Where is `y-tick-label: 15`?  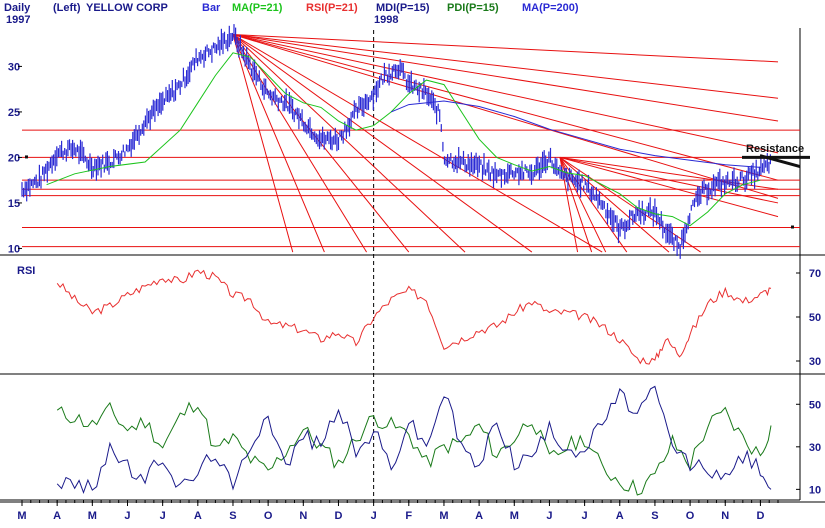 y-tick-label: 15 is located at coordinates (14, 204).